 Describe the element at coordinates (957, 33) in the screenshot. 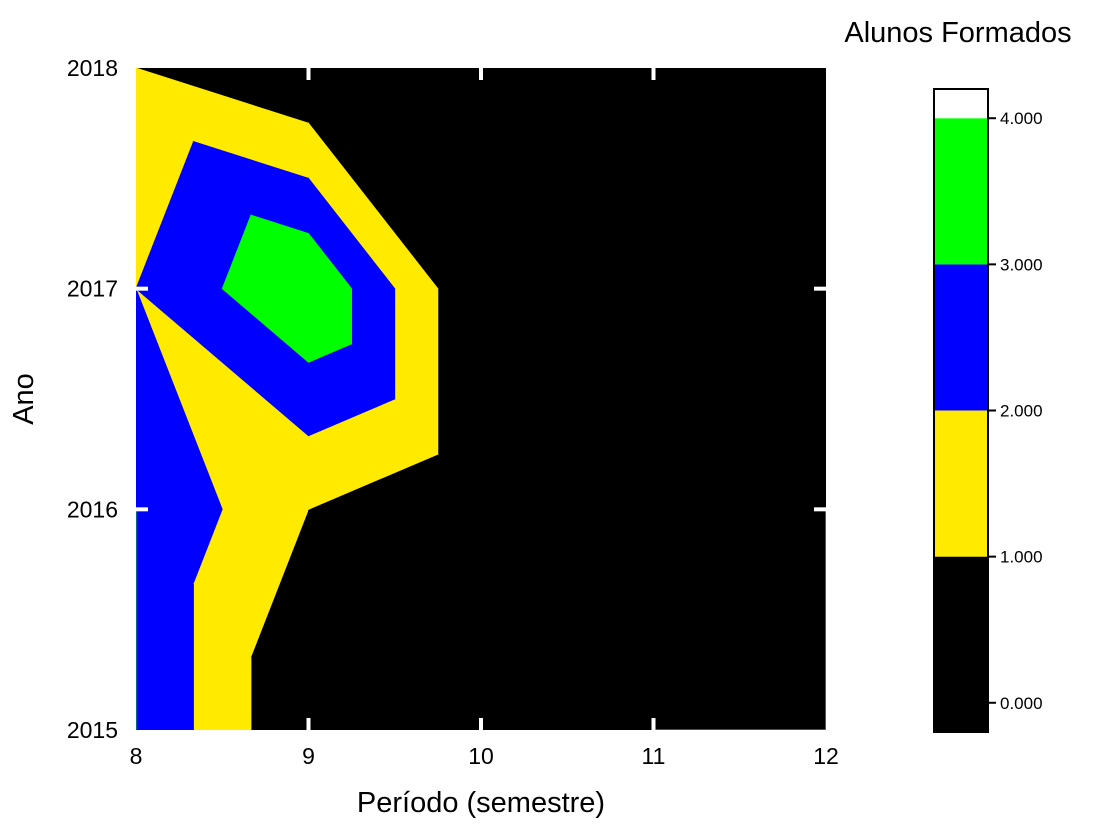

I see `colorbar-title: Alunos Formados` at that location.